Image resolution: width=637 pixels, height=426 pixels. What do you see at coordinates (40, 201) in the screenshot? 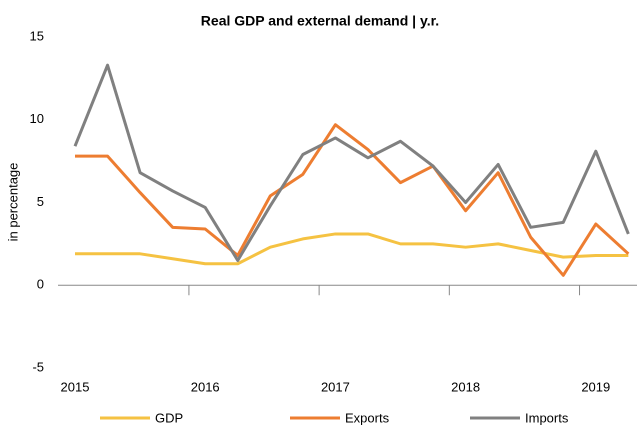
I see `y-tick-label: 5` at bounding box center [40, 201].